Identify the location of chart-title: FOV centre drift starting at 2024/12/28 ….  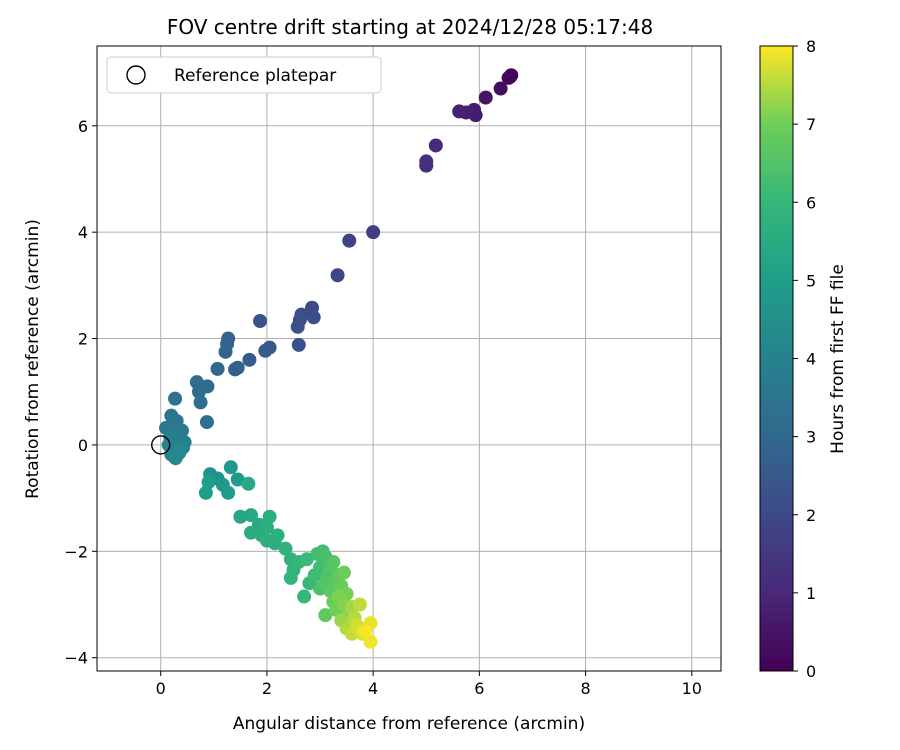
(410, 27).